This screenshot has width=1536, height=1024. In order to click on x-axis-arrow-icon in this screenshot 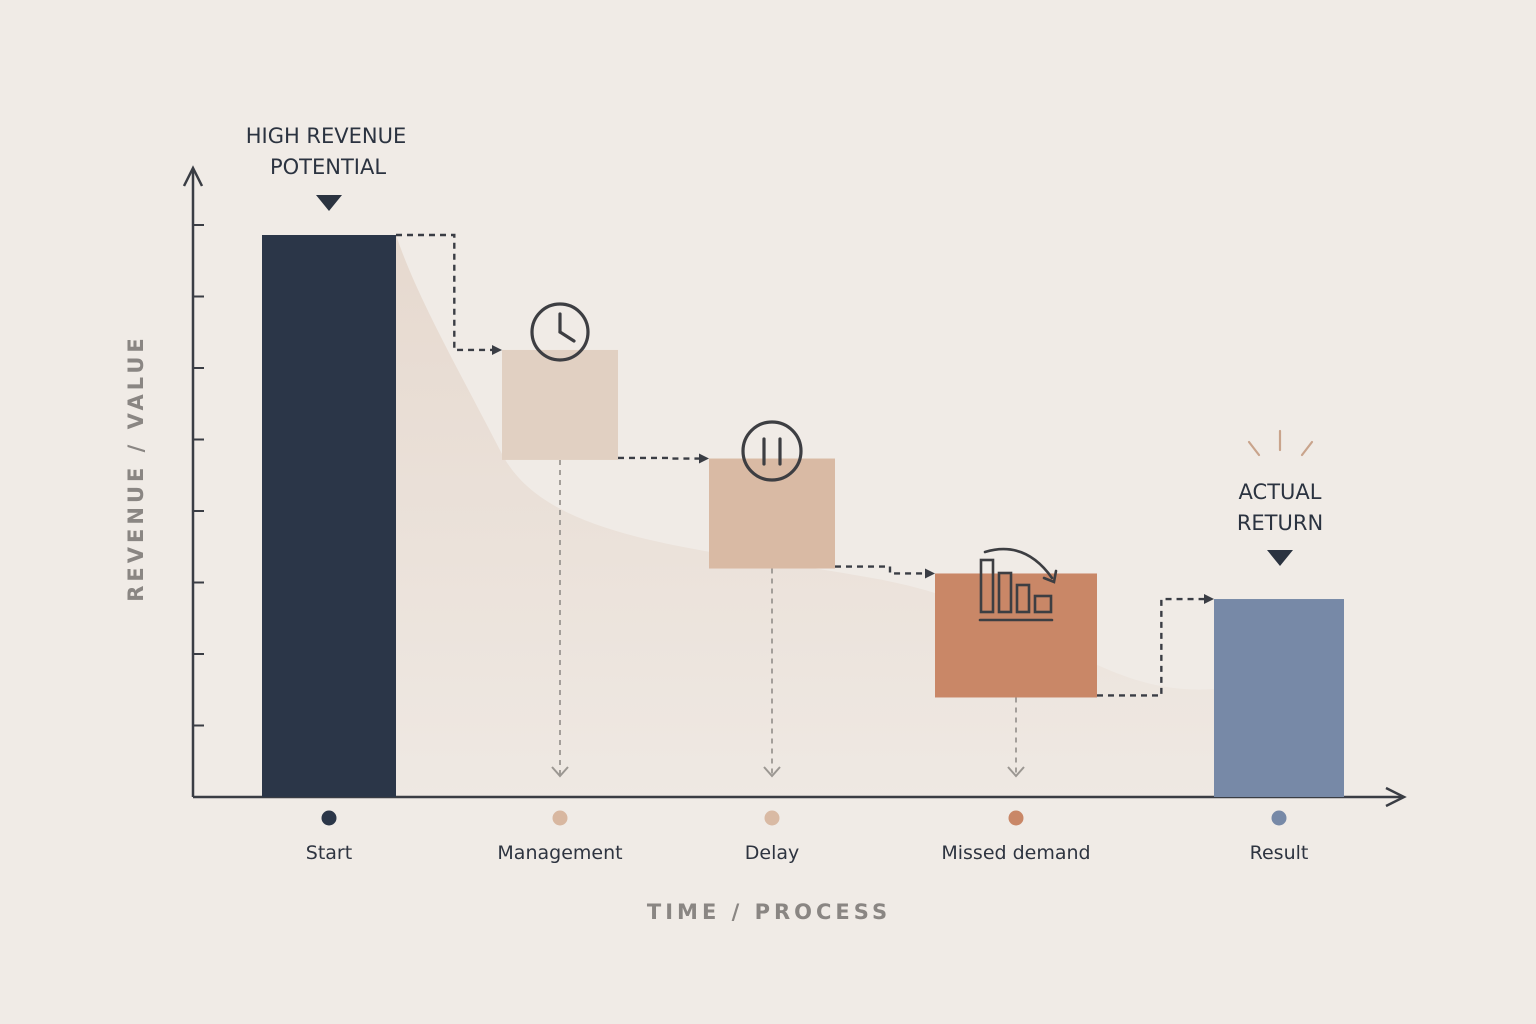, I will do `click(1396, 797)`.